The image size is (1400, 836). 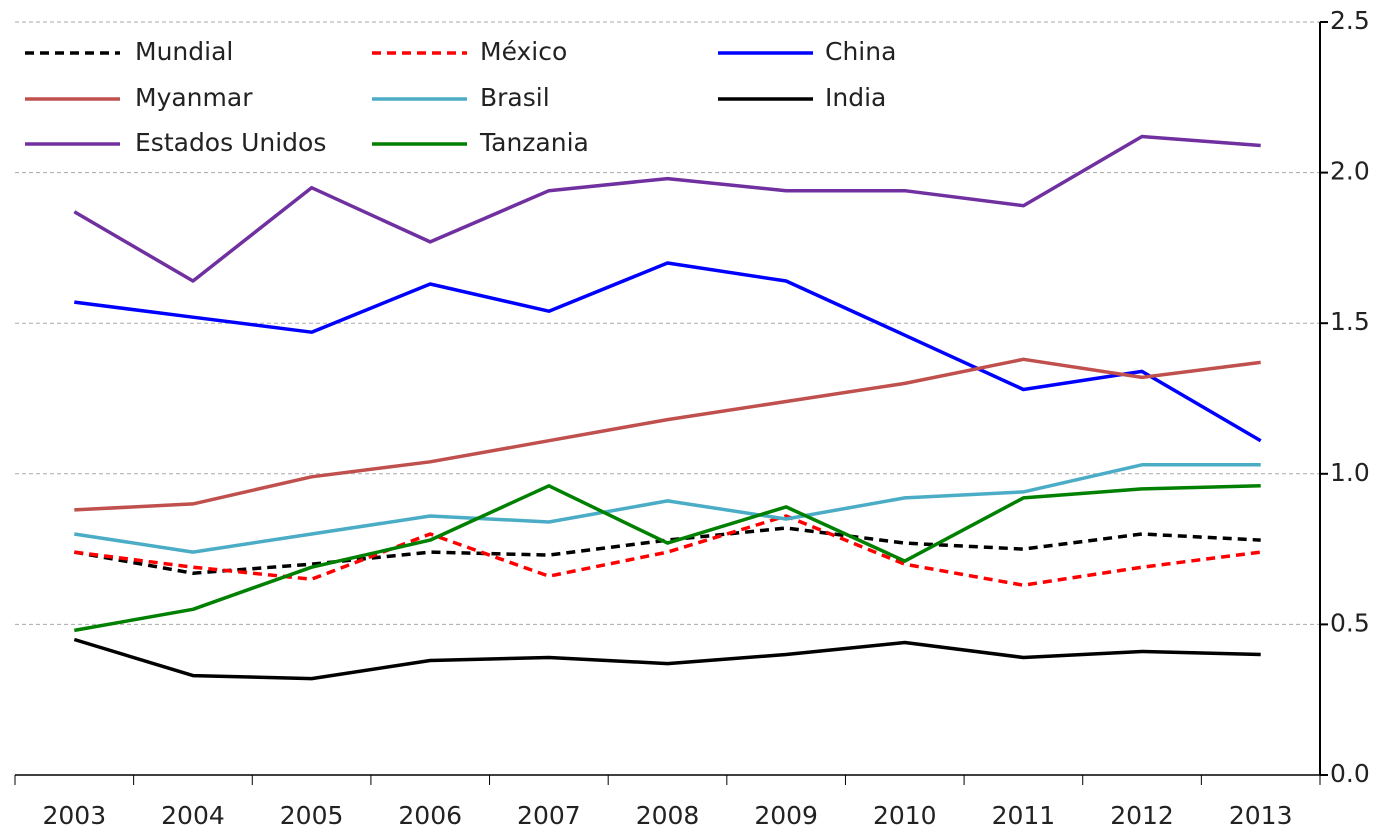 I want to click on x-tick-label: 2012, so click(x=1142, y=815).